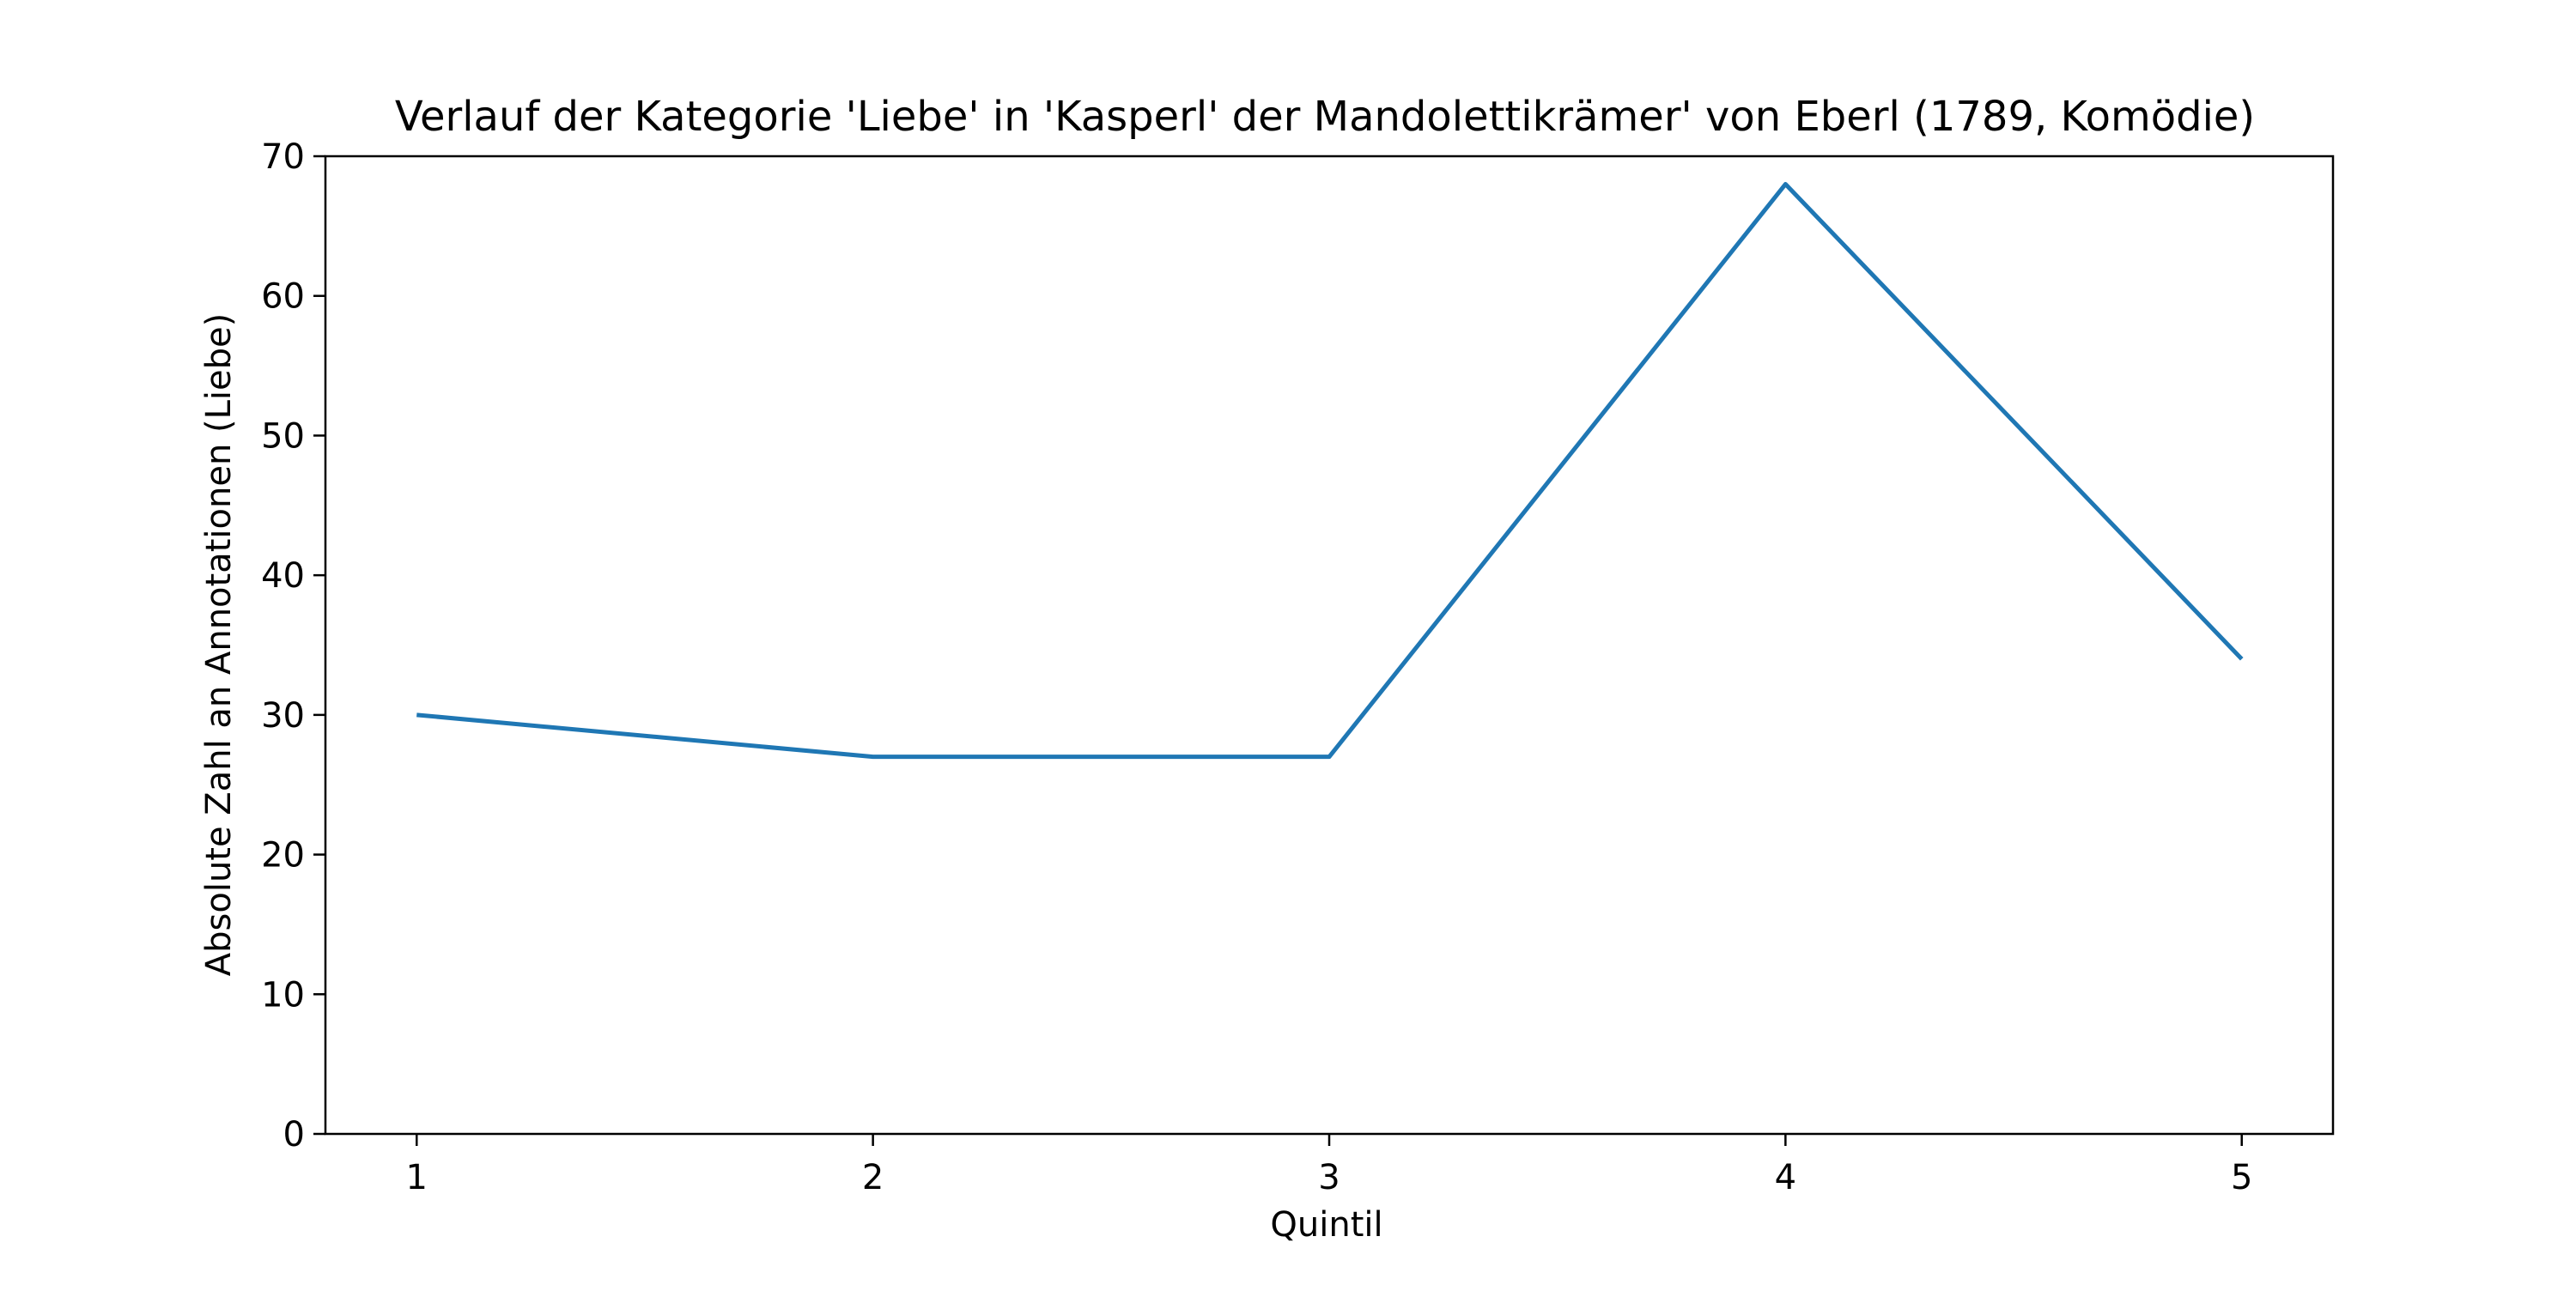  Describe the element at coordinates (283, 716) in the screenshot. I see `y-tick-label: 30` at that location.